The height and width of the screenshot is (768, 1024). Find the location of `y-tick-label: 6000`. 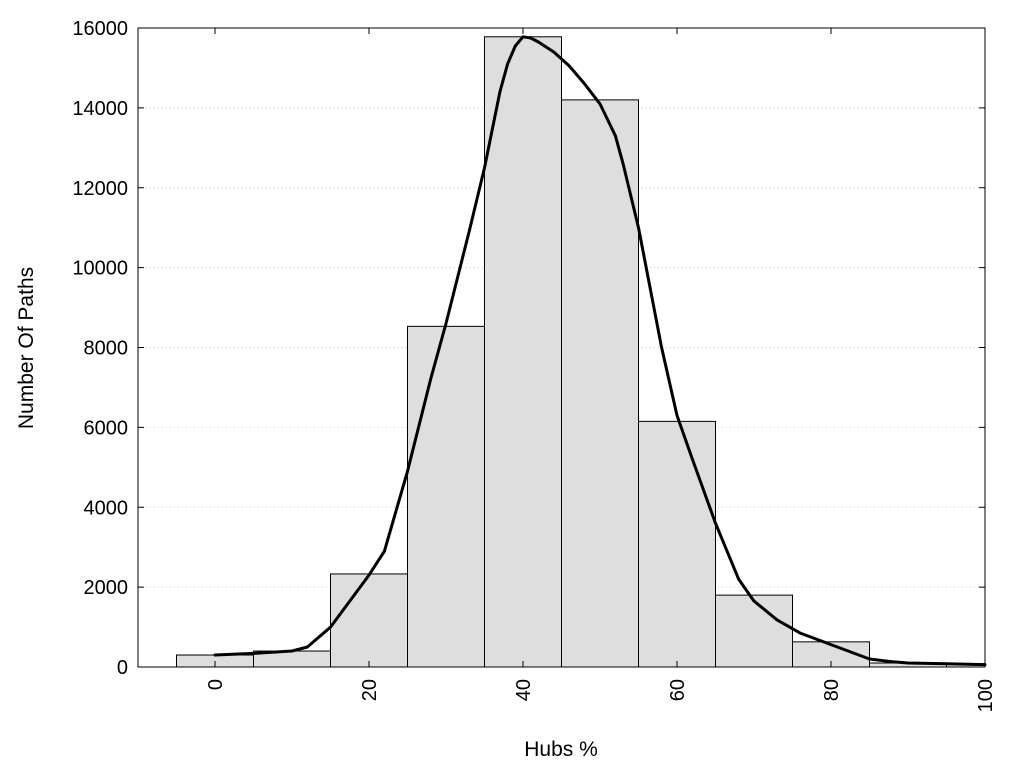

y-tick-label: 6000 is located at coordinates (106, 428).